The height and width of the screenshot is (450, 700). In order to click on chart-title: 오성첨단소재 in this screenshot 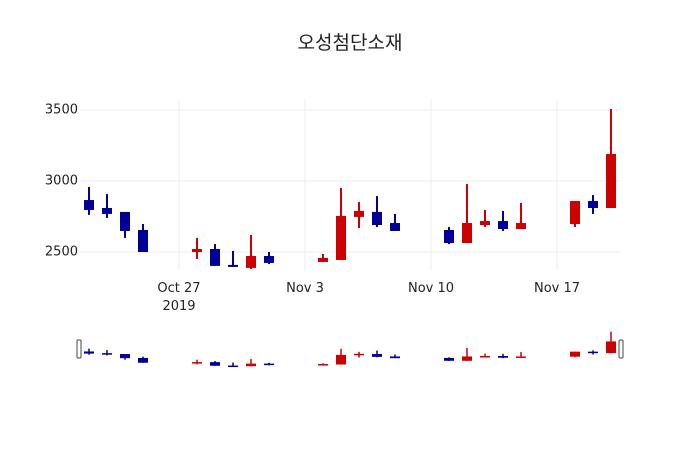, I will do `click(350, 43)`.